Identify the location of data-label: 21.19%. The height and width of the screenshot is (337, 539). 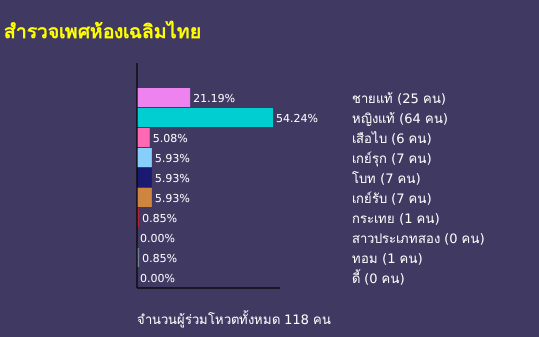
(214, 98).